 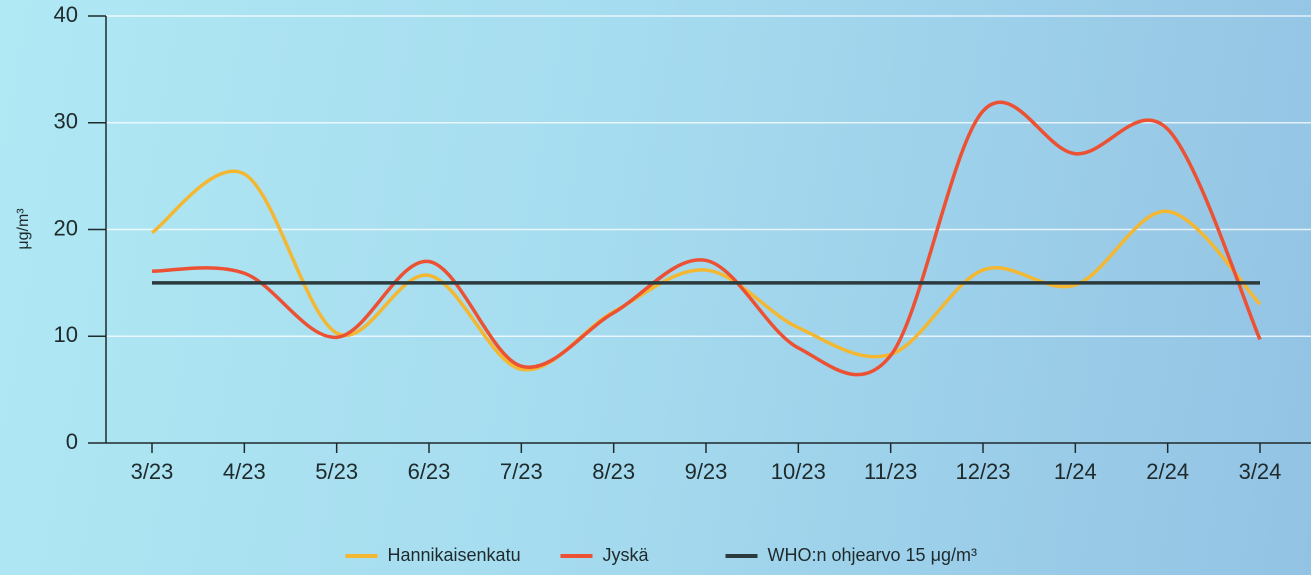 I want to click on x-tick-label: 2/24, so click(x=1167, y=471).